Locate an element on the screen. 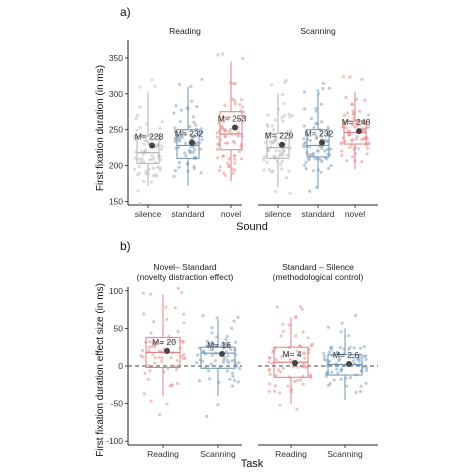  y-tick-label: 200 is located at coordinates (116, 166).